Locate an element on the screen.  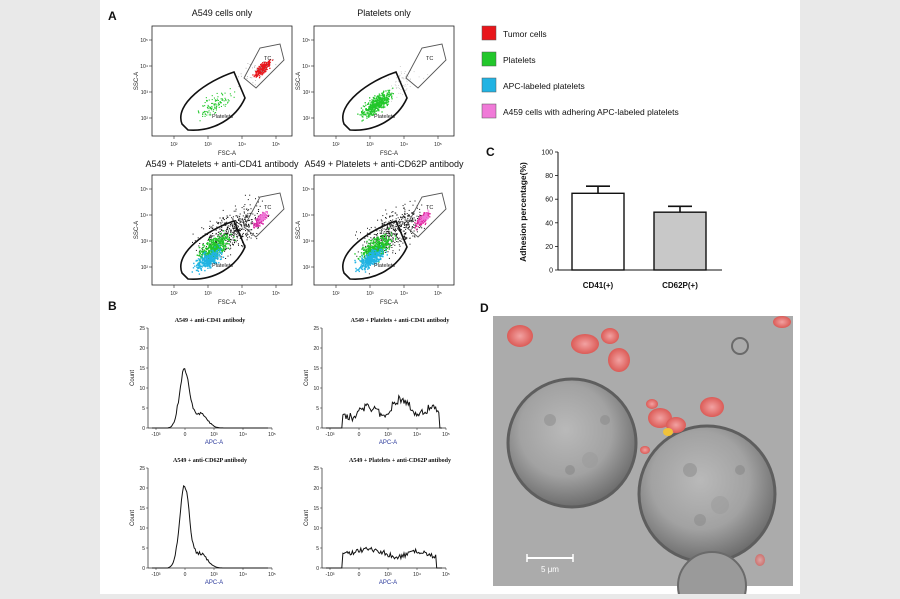
tc-gate is located at coordinates (264, 215).